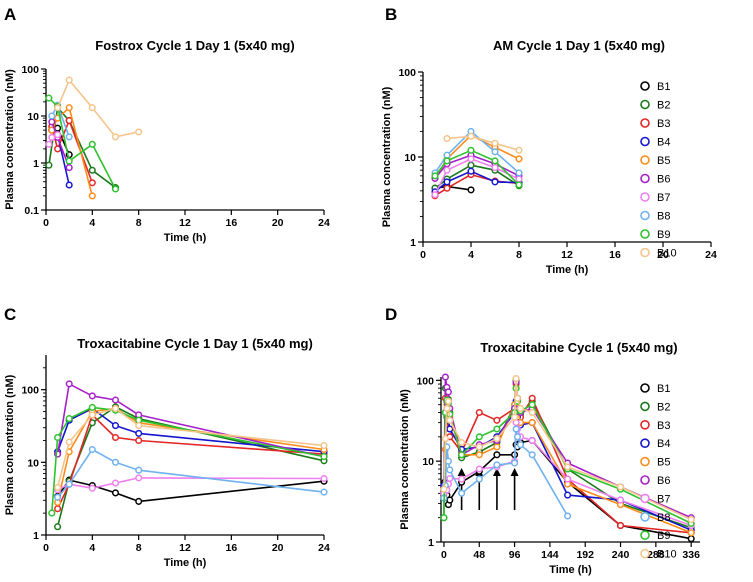  Describe the element at coordinates (191, 473) in the screenshot. I see `series-b8` at that location.